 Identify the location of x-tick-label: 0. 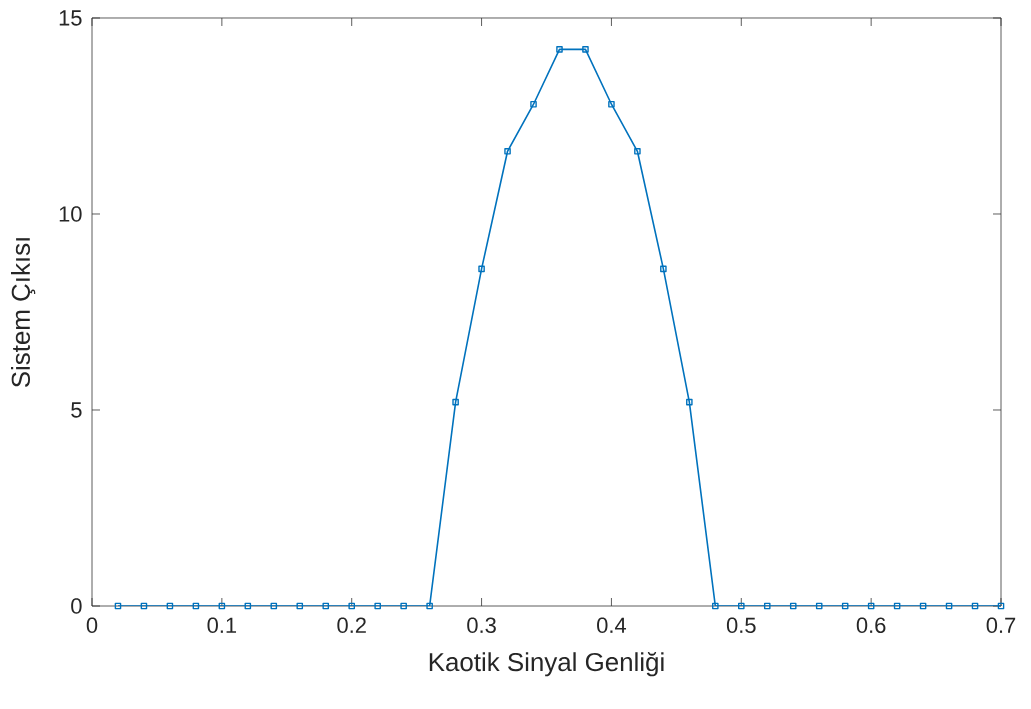
(92, 625).